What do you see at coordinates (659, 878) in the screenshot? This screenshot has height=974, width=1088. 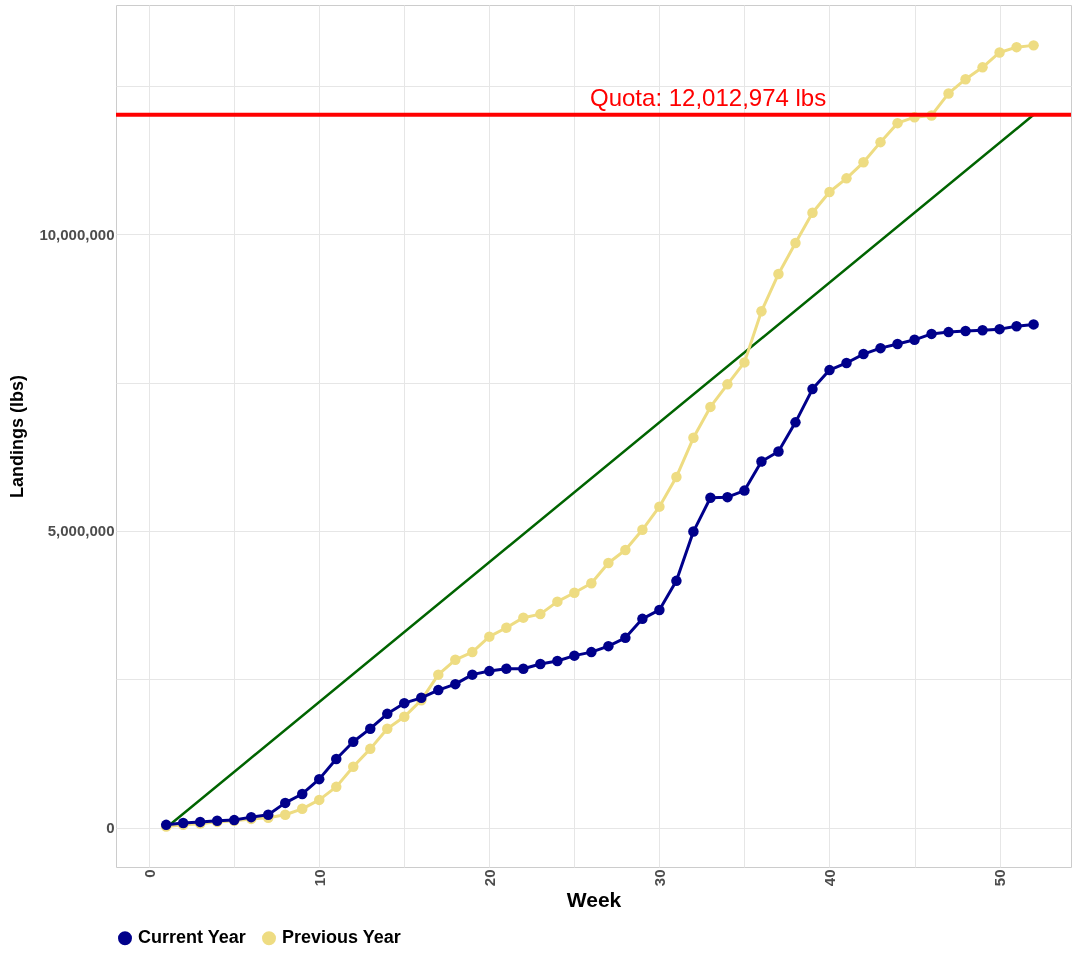 I see `x-tick-label: 30` at bounding box center [659, 878].